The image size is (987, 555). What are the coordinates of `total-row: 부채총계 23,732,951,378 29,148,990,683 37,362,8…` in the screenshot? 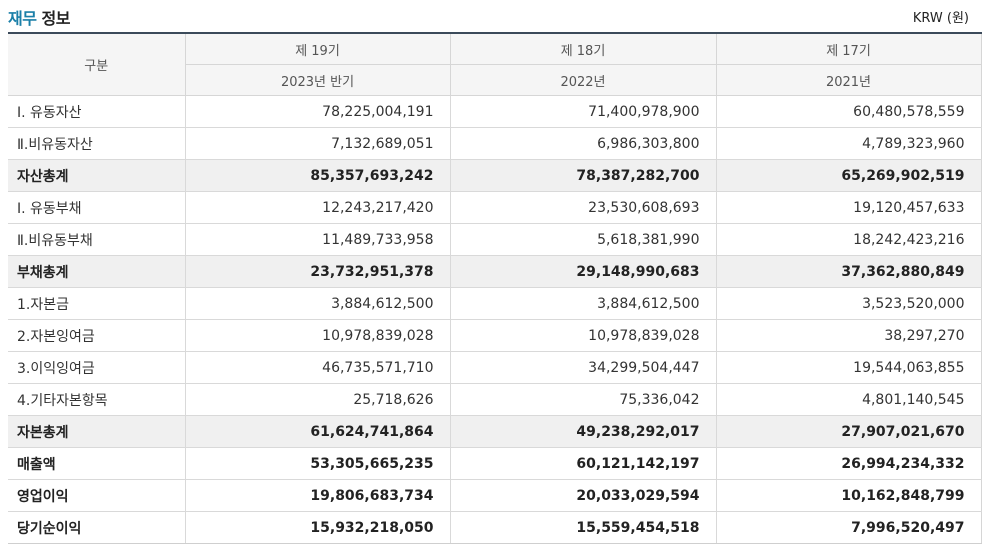 It's located at (495, 271).